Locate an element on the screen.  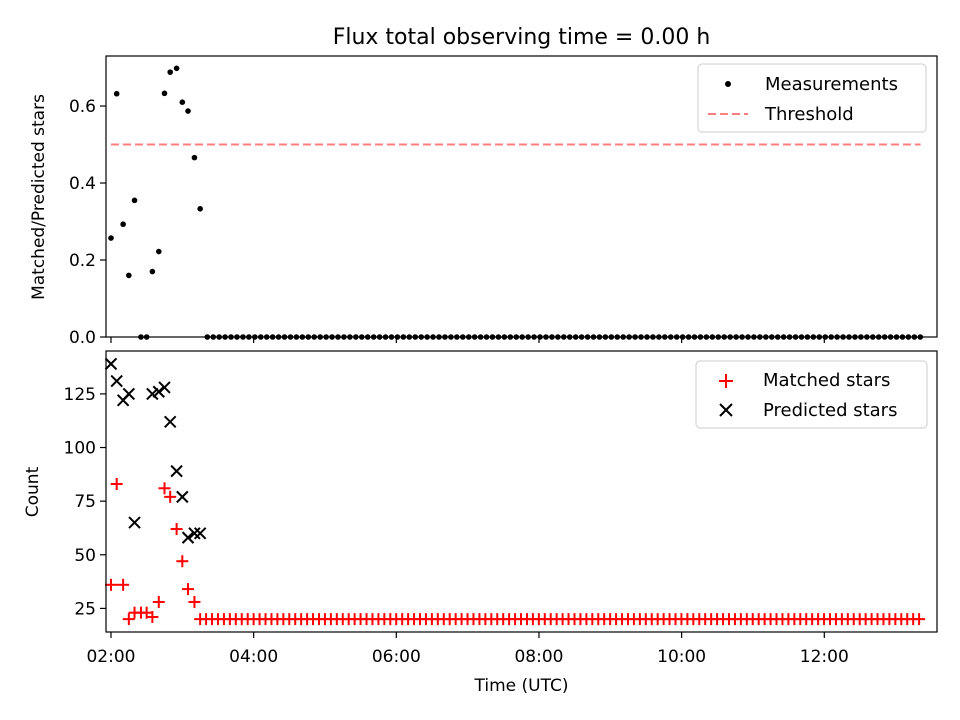
legend-measurements-label: Measurements is located at coordinates (831, 84).